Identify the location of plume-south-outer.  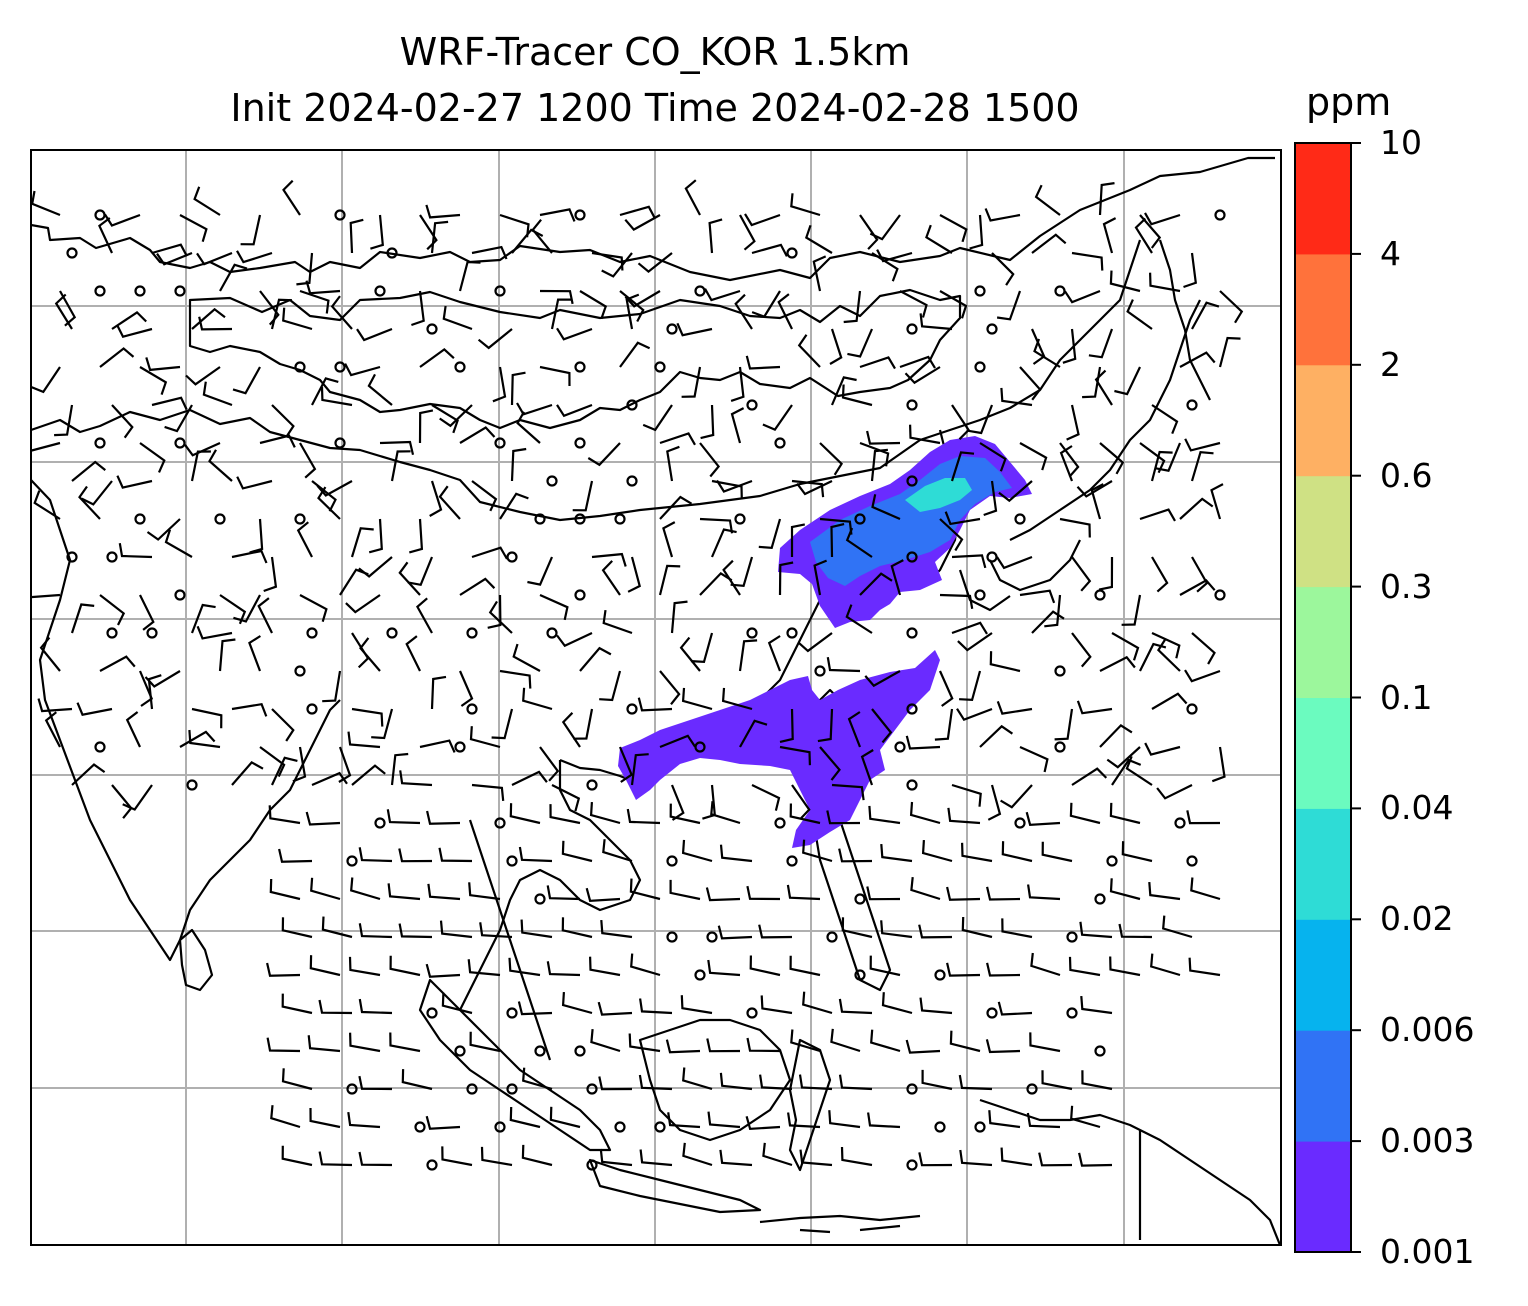
(779, 749).